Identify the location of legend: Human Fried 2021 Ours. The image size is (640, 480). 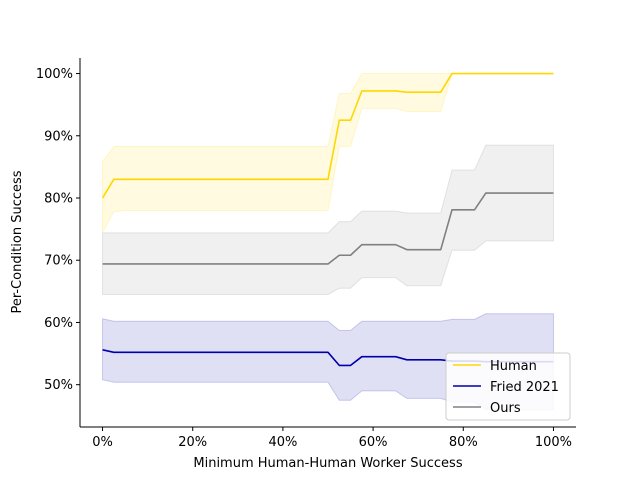
(508, 386).